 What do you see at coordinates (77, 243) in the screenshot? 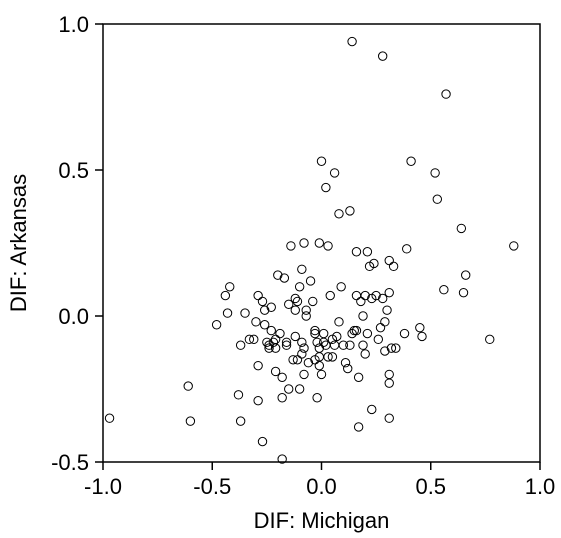
I see `y-axis-ticks: -0.5 0.0 0.5 1.0` at bounding box center [77, 243].